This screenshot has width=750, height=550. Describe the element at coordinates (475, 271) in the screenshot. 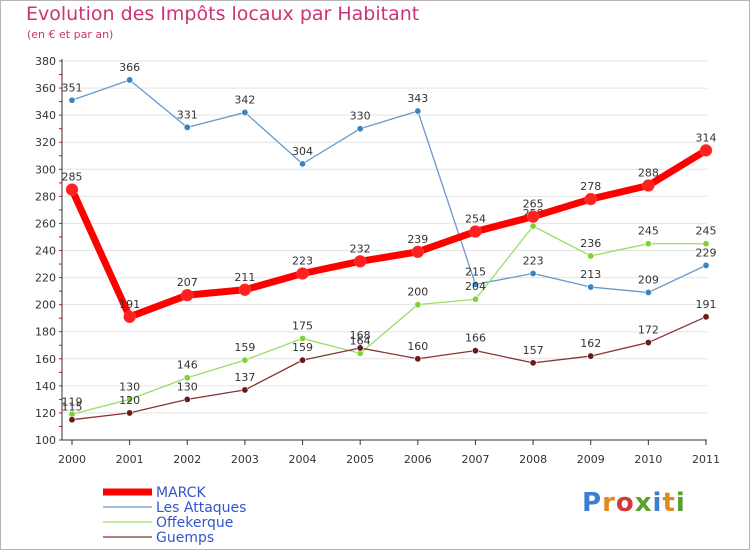

I see `data-label: 215` at that location.